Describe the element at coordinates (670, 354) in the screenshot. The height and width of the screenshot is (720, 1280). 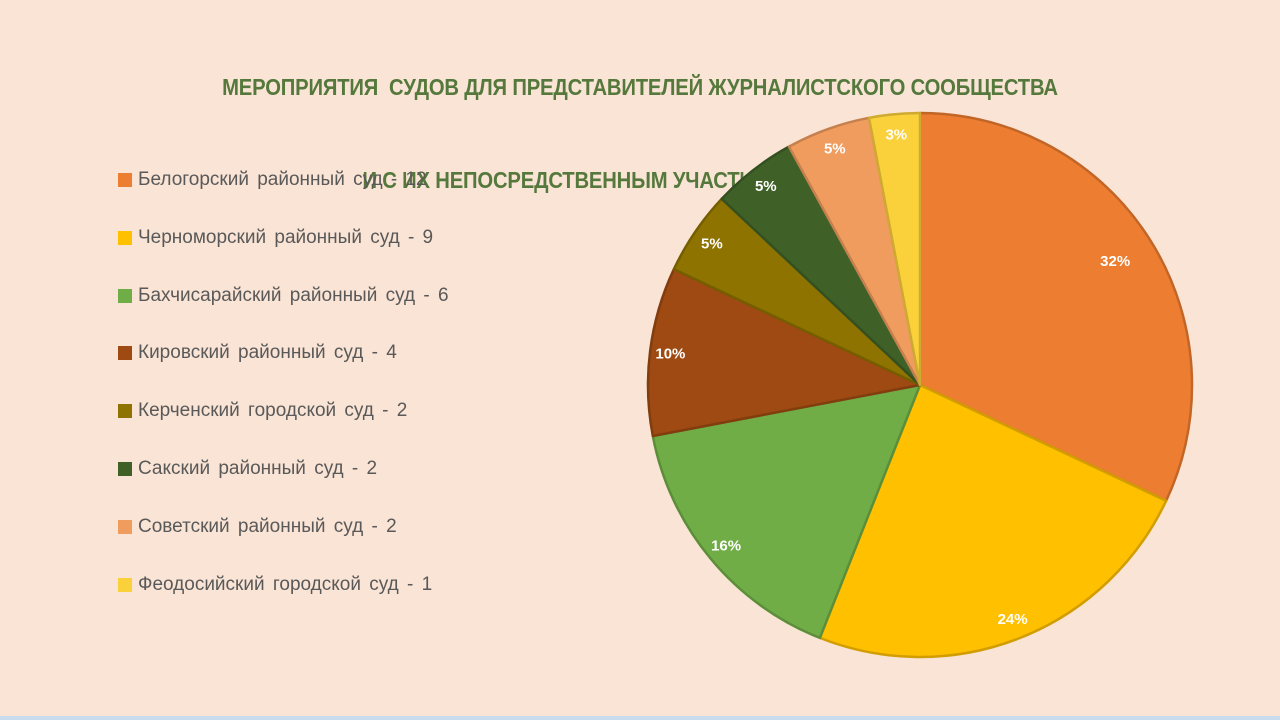
I see `slice-percent-label: 10%` at that location.